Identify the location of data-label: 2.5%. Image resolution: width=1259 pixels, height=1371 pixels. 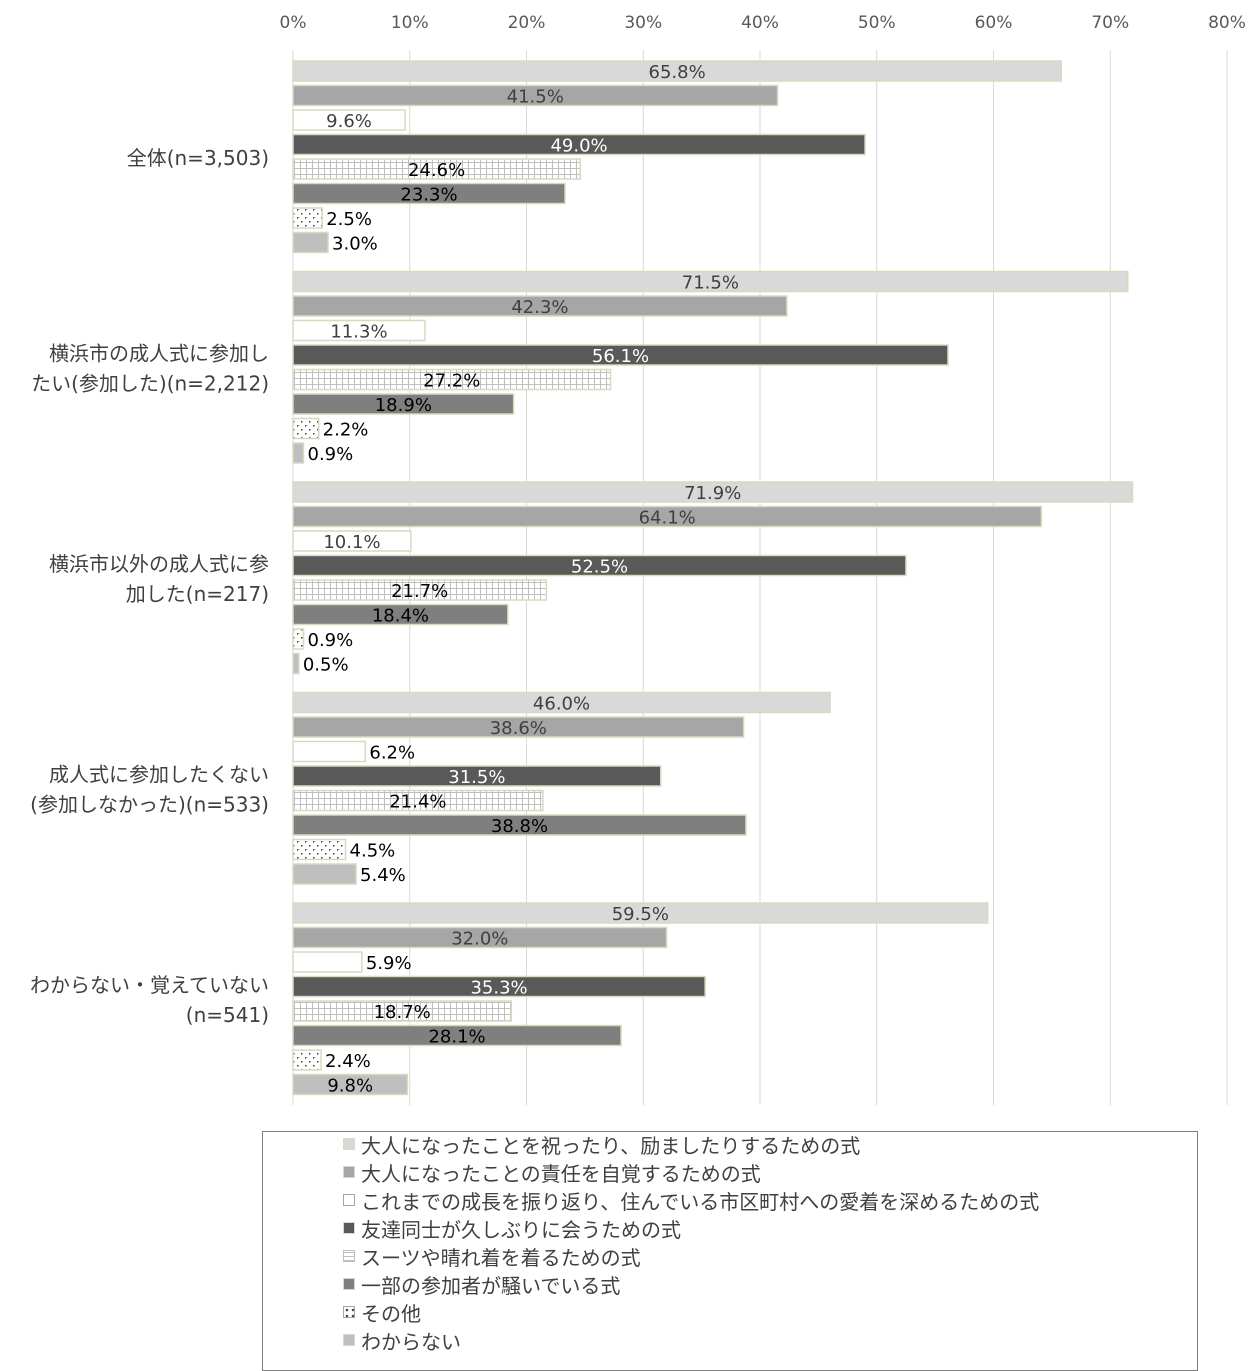
(349, 219).